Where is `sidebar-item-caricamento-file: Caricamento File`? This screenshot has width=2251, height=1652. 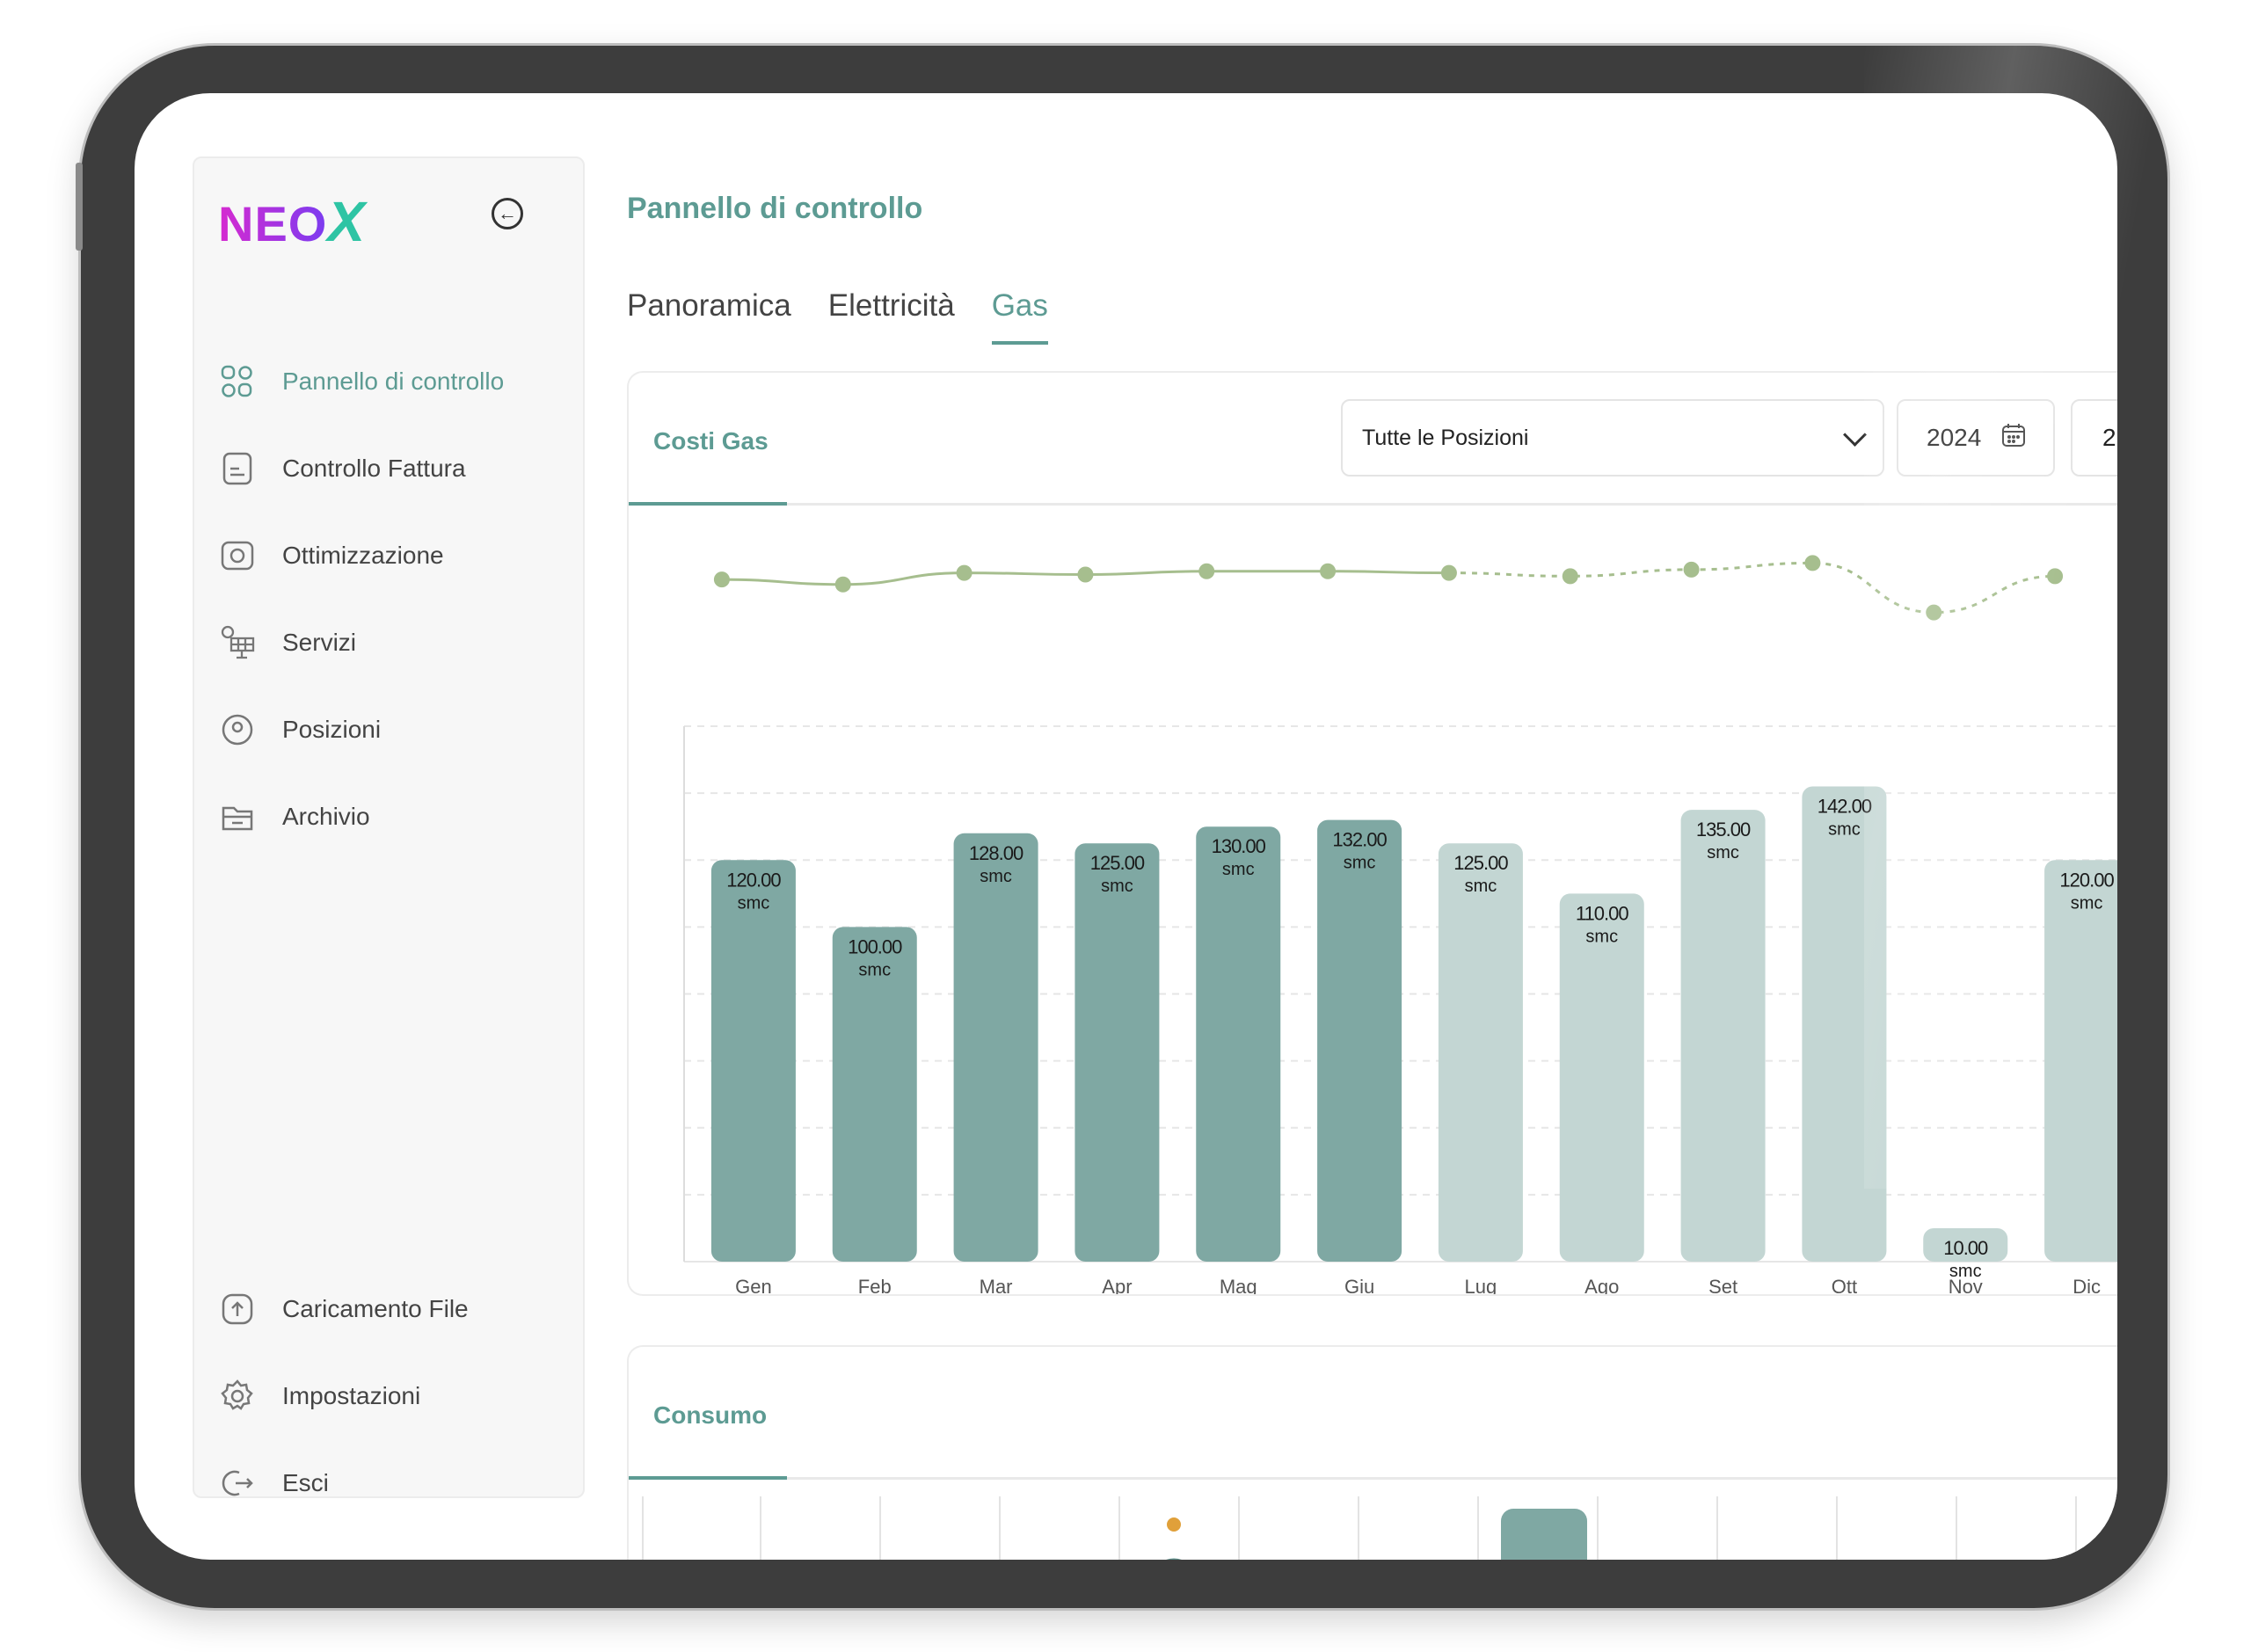 sidebar-item-caricamento-file: Caricamento File is located at coordinates (344, 1309).